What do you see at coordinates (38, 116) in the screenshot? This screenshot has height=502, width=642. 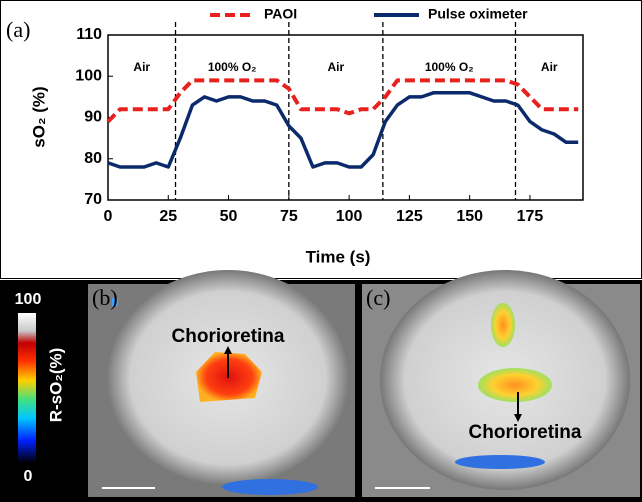 I see `y-axis-title: sO₂ (%)` at bounding box center [38, 116].